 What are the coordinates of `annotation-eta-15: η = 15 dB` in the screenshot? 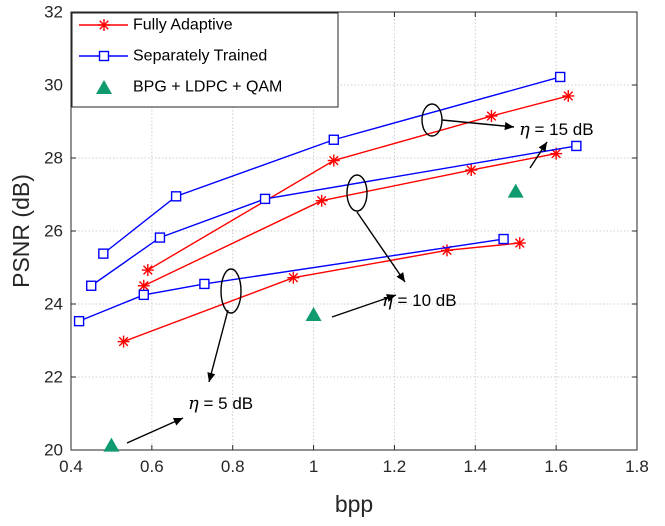 It's located at (556, 129).